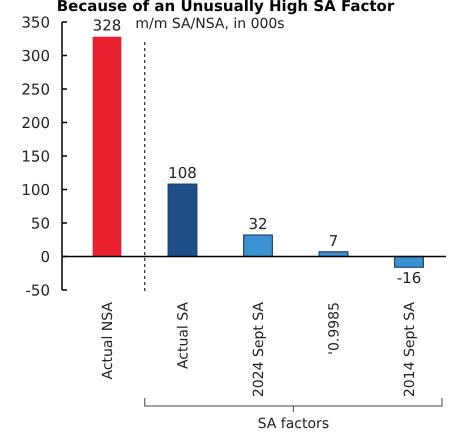 The height and width of the screenshot is (440, 451). What do you see at coordinates (35, 55) in the screenshot?
I see `y-tick-label: 300` at bounding box center [35, 55].